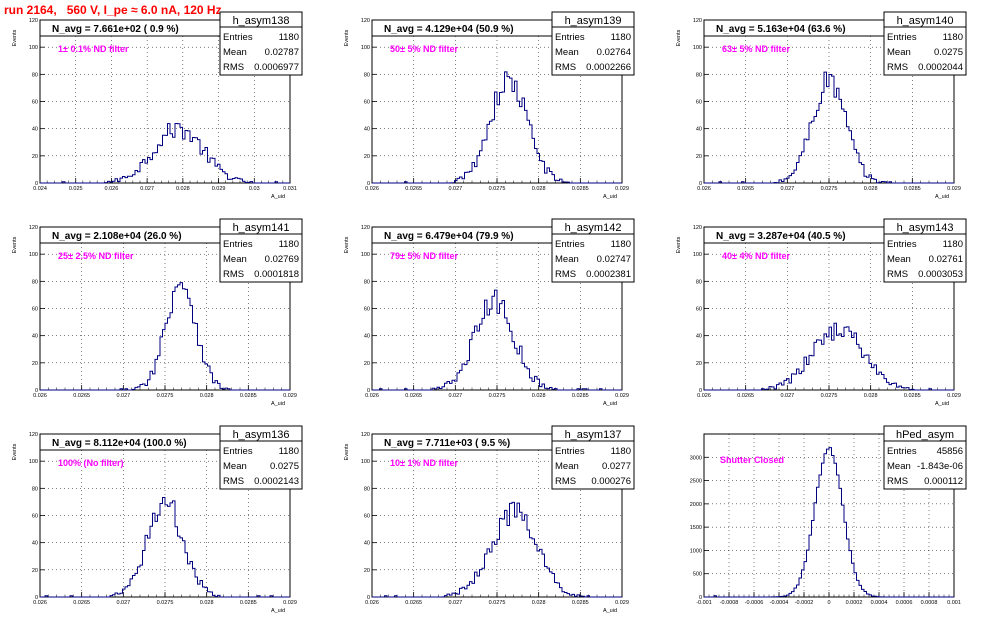 The image size is (996, 622). Describe the element at coordinates (447, 443) in the screenshot. I see `headline-text: N_avg = 7.711e+03 ( 9.5 %)` at that location.